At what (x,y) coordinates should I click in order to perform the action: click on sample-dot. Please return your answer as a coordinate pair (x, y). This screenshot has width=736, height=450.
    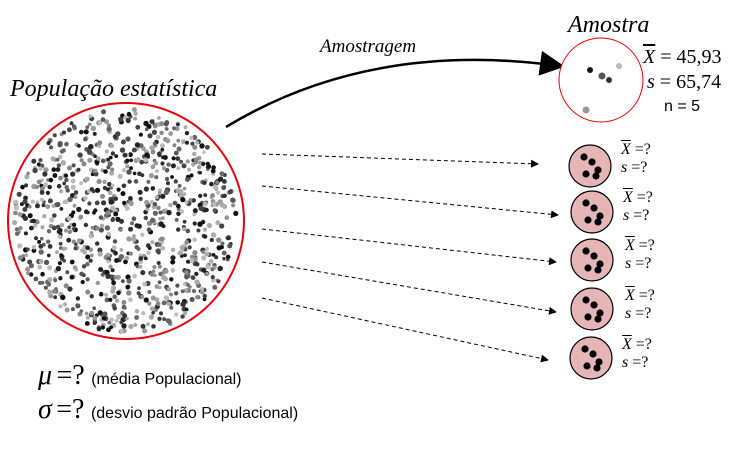
    Looking at the image, I should click on (619, 66).